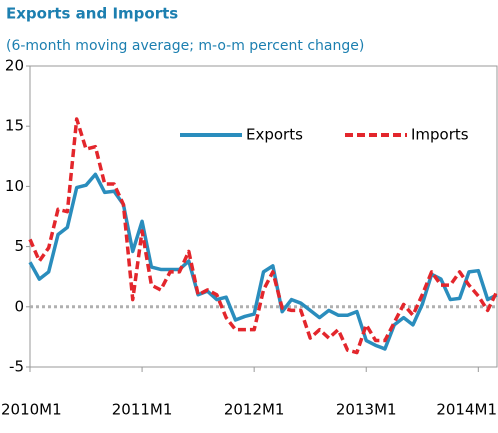 The image size is (498, 433). What do you see at coordinates (31, 410) in the screenshot?
I see `x-tick-label: 2010M1` at bounding box center [31, 410].